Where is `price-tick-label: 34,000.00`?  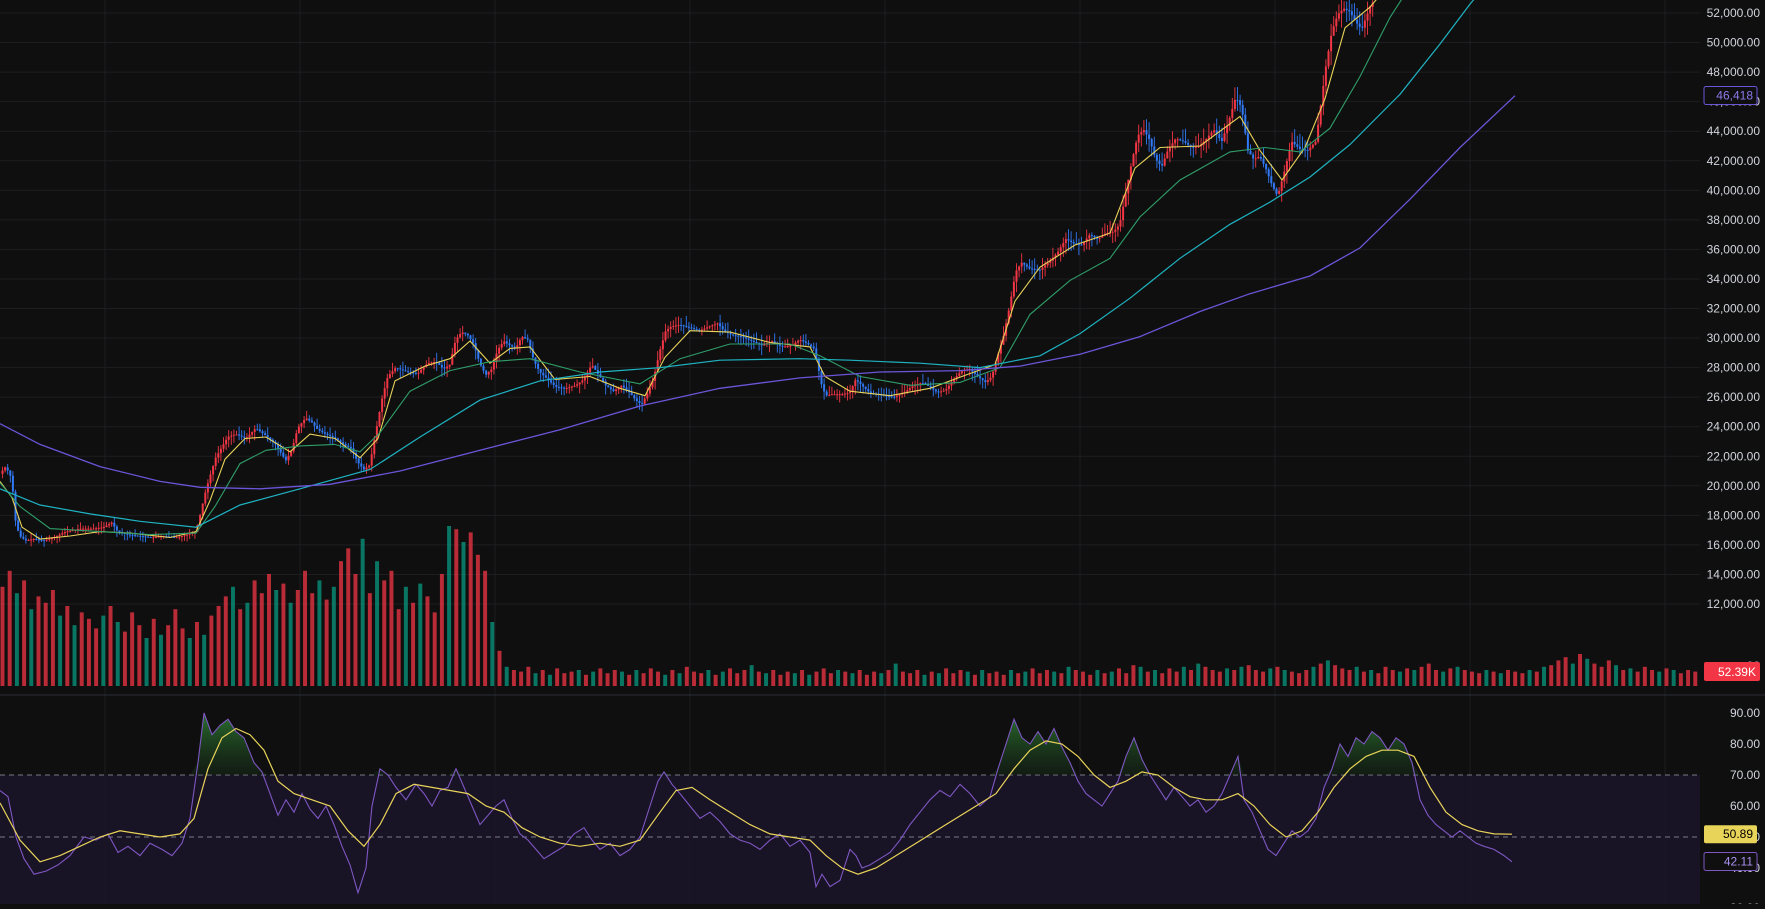
price-tick-label: 34,000.00 is located at coordinates (1734, 279).